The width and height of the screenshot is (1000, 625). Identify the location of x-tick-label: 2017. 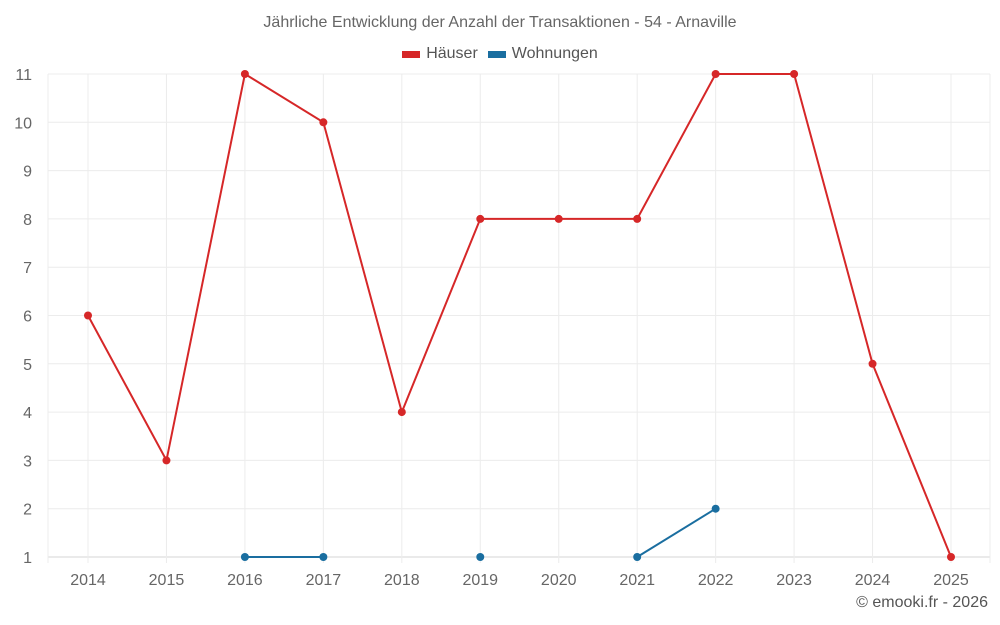
(324, 580).